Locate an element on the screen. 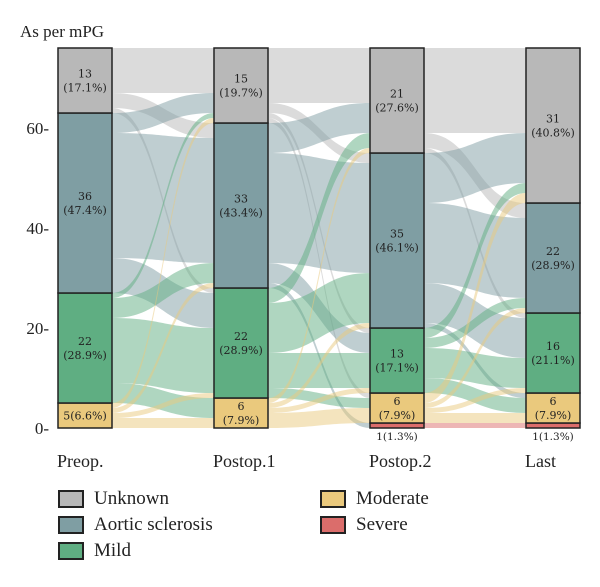 This screenshot has width=600, height=587. flow-severe-to-severe is located at coordinates (475, 425).